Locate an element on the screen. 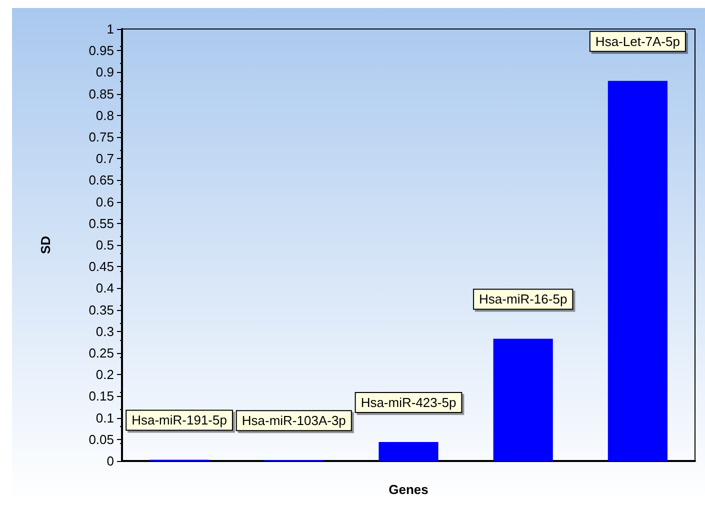 This screenshot has height=506, width=705. y-tick-label: 0.5 is located at coordinates (105, 245).